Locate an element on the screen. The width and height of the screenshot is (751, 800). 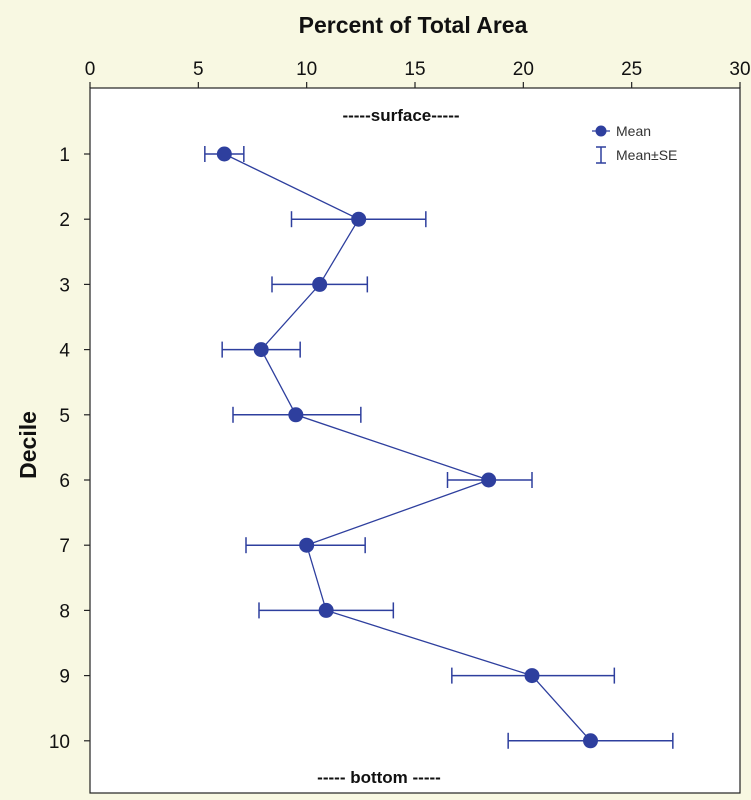
x-tick-label-0: 0 is located at coordinates (90, 69).